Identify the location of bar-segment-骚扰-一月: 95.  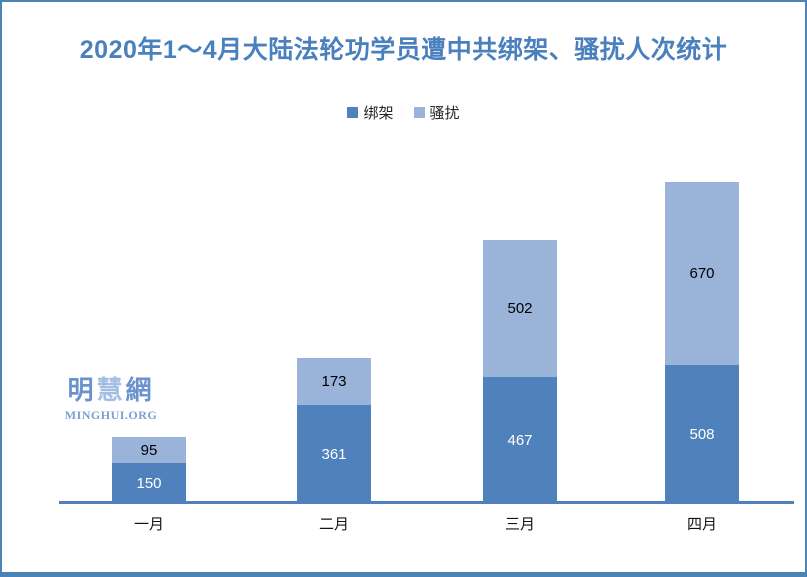
(149, 450).